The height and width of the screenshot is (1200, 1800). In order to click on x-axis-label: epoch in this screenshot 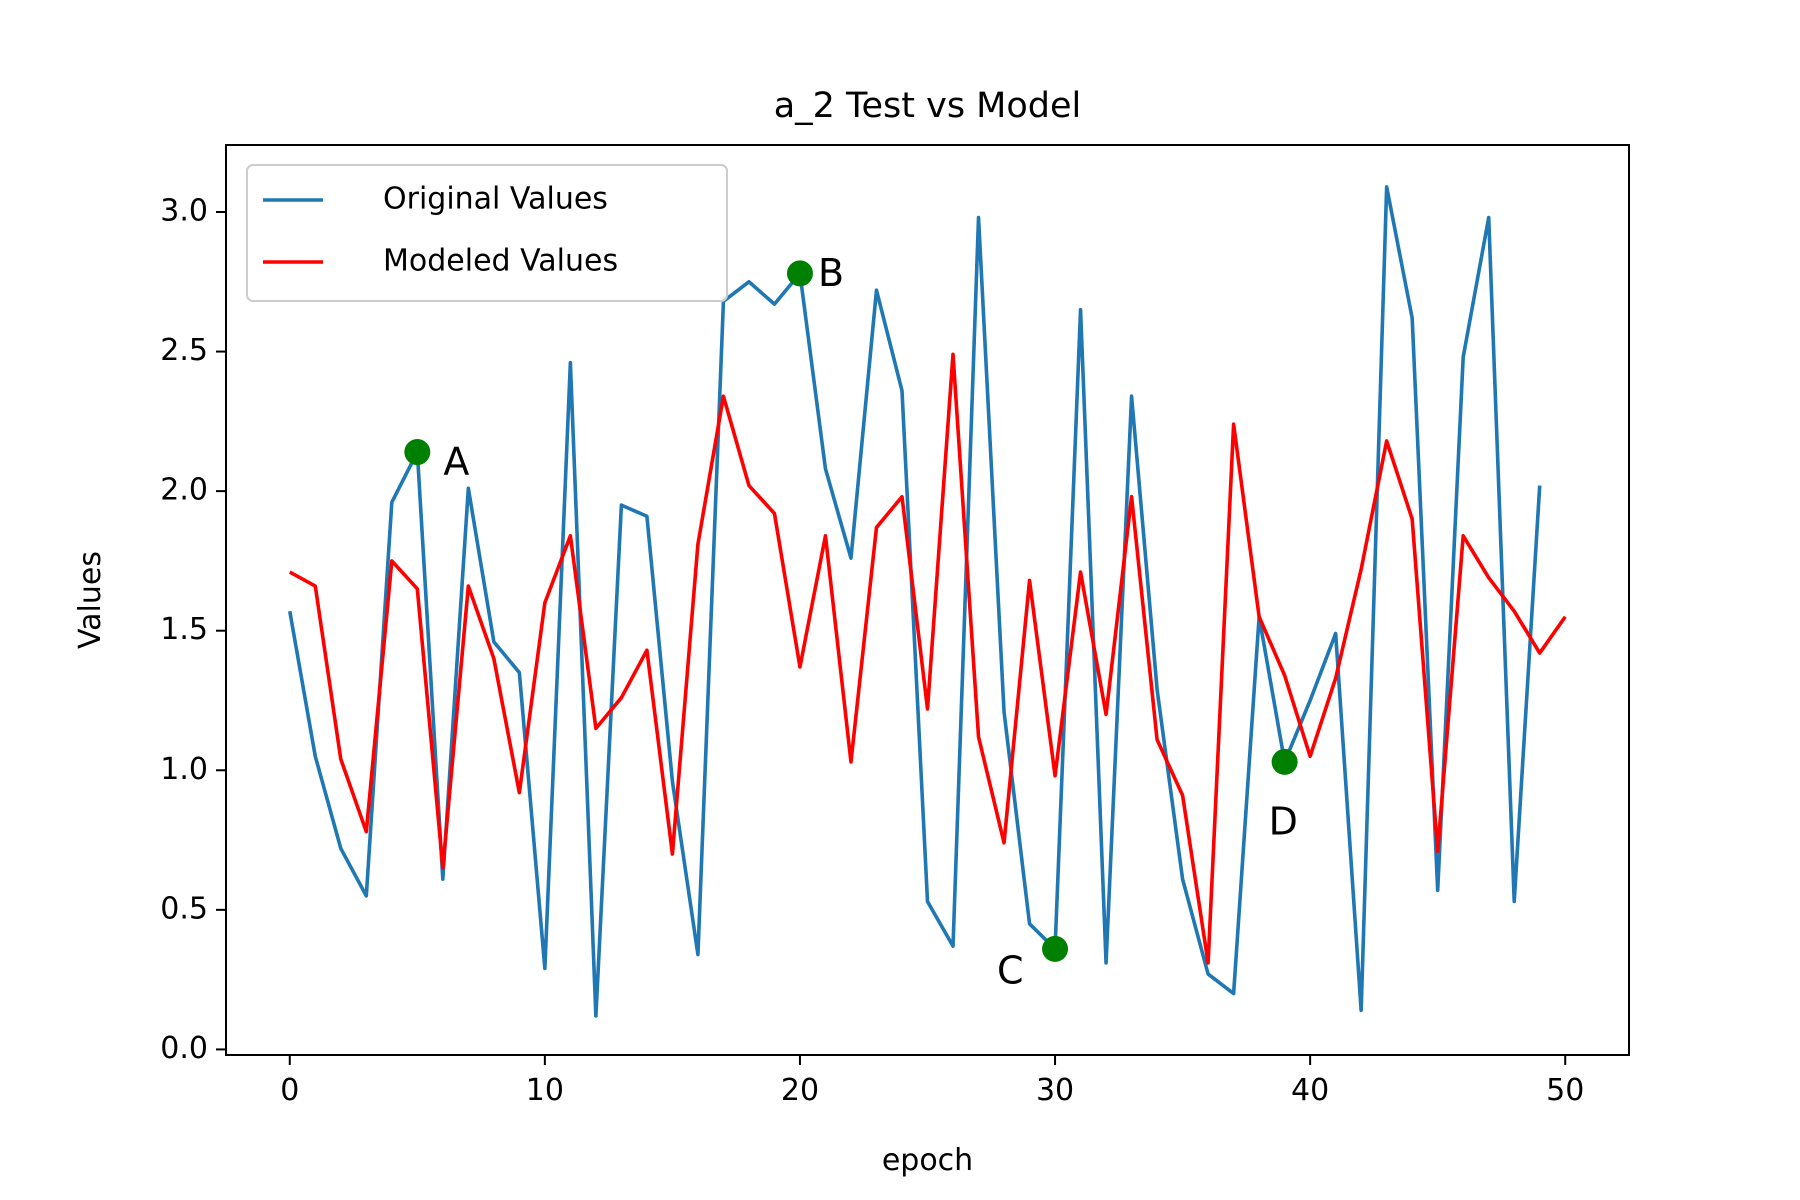, I will do `click(927, 1160)`.